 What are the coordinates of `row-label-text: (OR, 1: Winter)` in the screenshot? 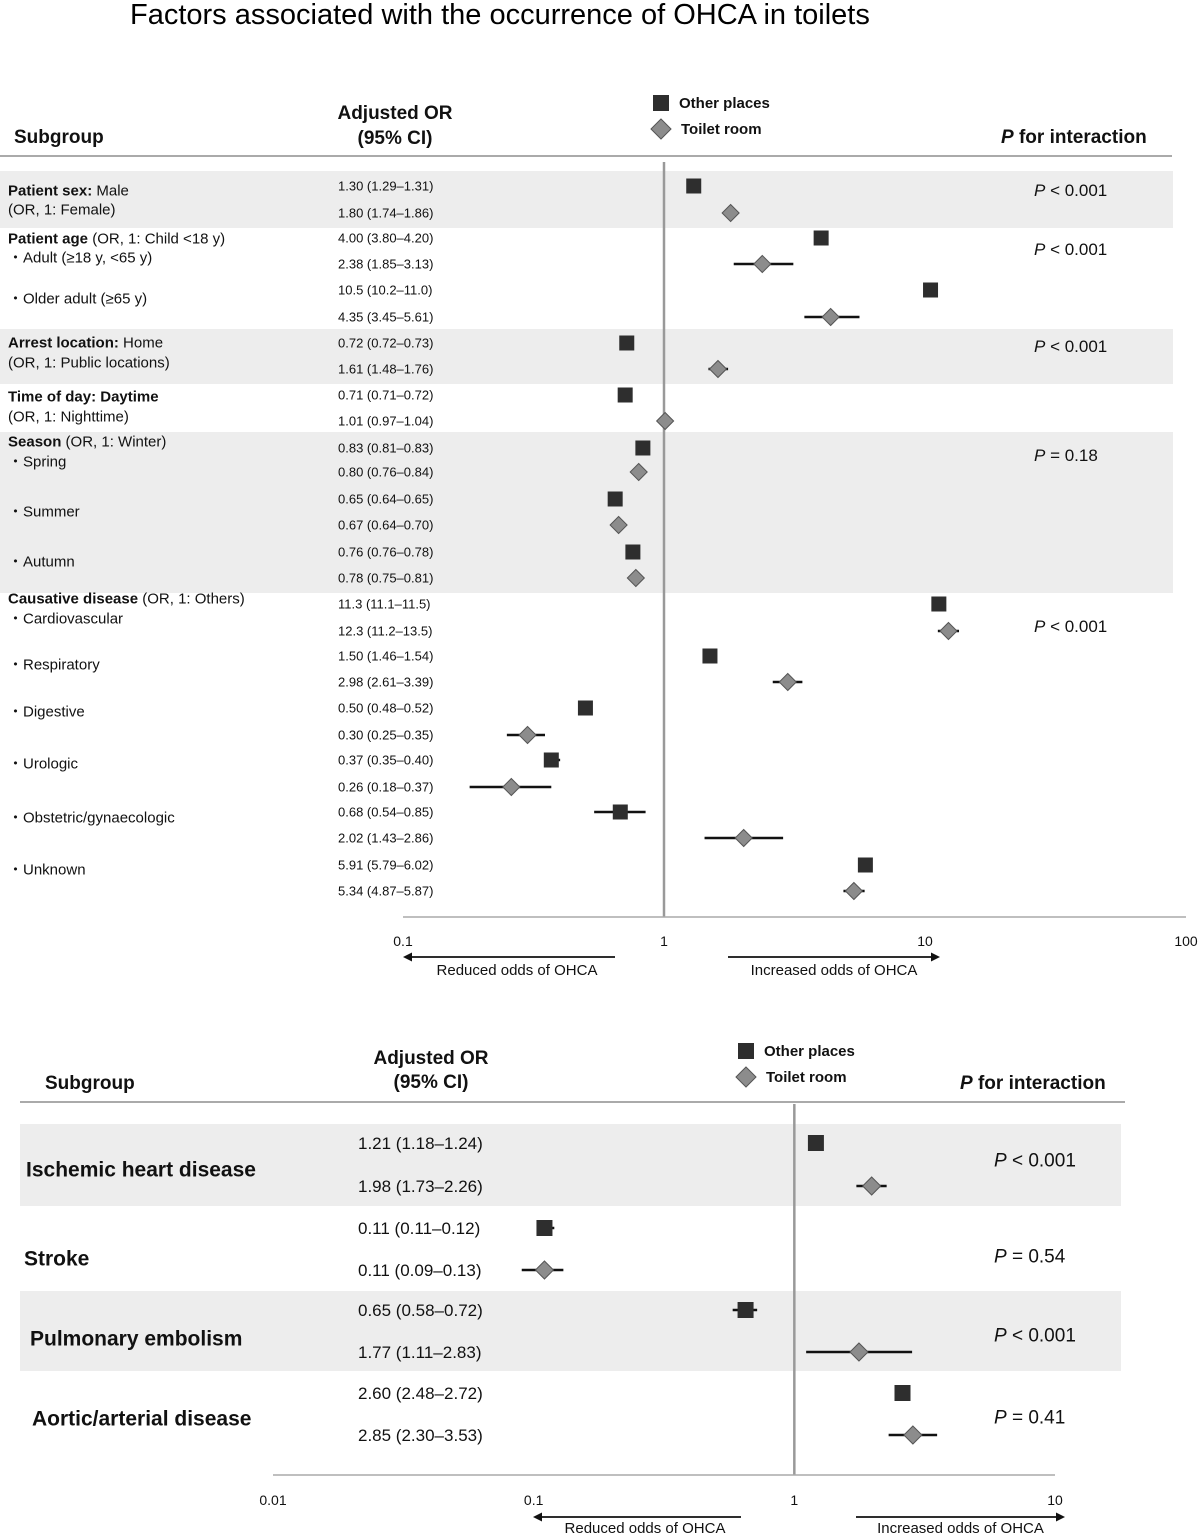 It's located at (113, 441).